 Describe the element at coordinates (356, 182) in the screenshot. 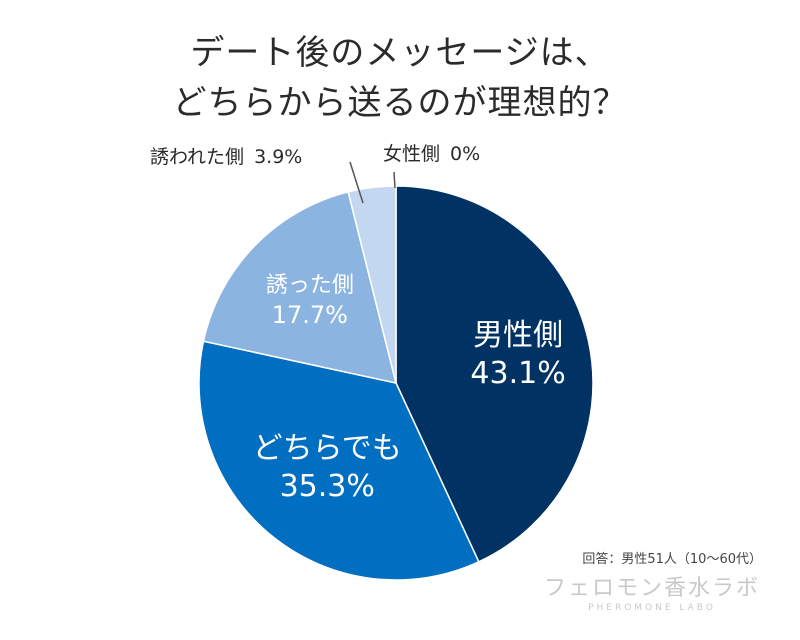

I see `slice-3-leader-line` at that location.